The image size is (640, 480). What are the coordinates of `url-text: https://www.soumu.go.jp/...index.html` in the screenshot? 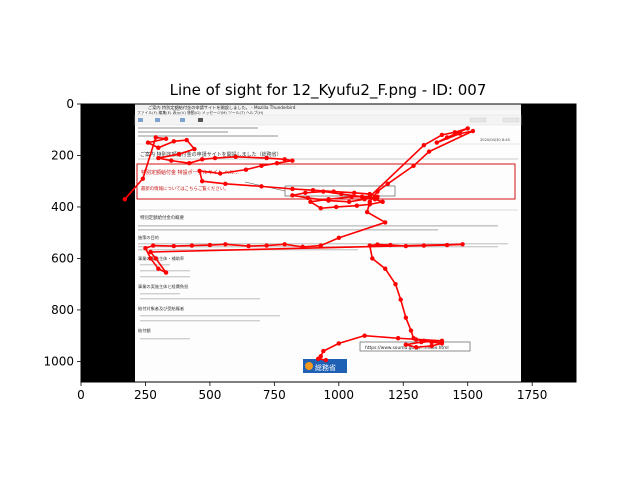 It's located at (407, 348).